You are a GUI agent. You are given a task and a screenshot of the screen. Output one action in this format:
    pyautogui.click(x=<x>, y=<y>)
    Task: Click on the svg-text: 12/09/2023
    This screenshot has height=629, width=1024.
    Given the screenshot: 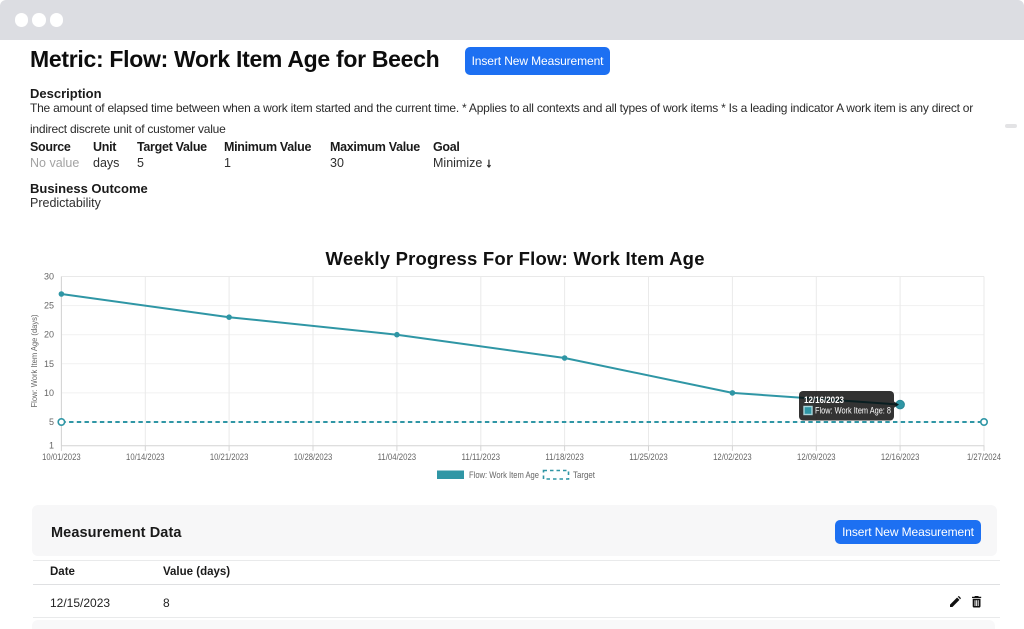 What is the action you would take?
    pyautogui.click(x=816, y=457)
    